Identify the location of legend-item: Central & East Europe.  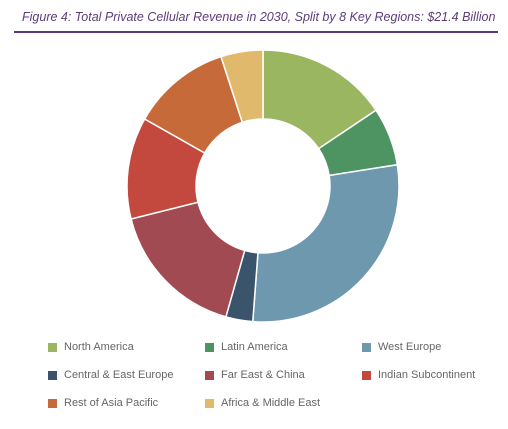
(126, 375).